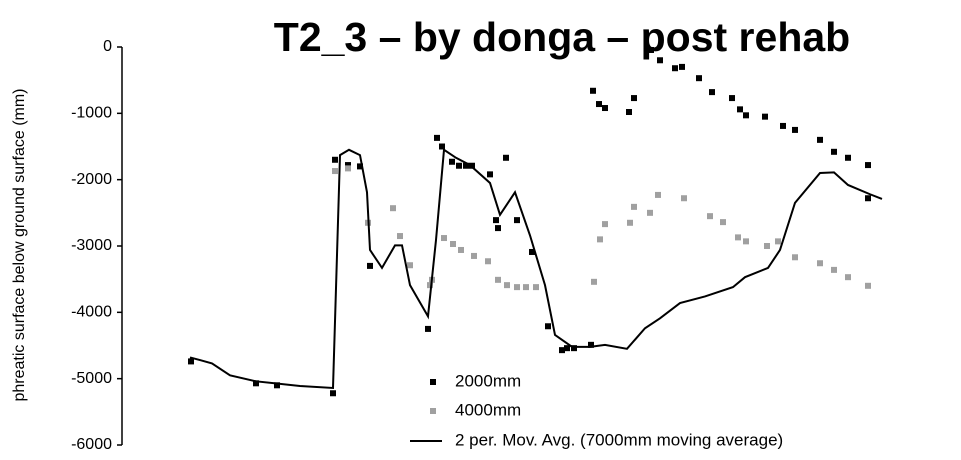 This screenshot has height=460, width=961. I want to click on legend-label: 2000mm, so click(488, 380).